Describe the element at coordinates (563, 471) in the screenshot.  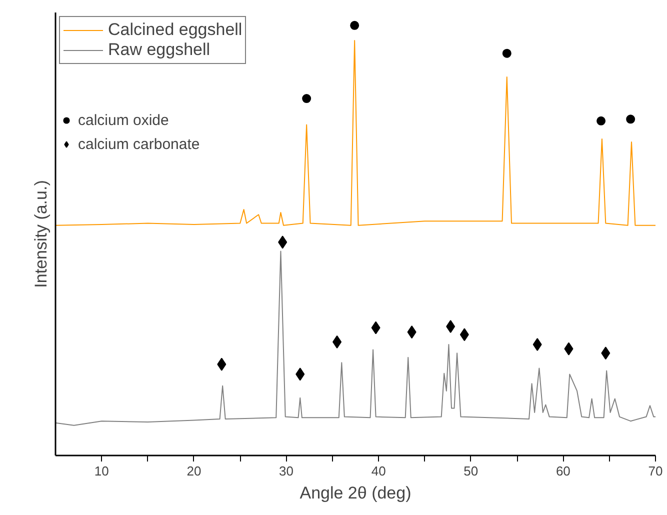
I see `x-tick-label: 60` at that location.